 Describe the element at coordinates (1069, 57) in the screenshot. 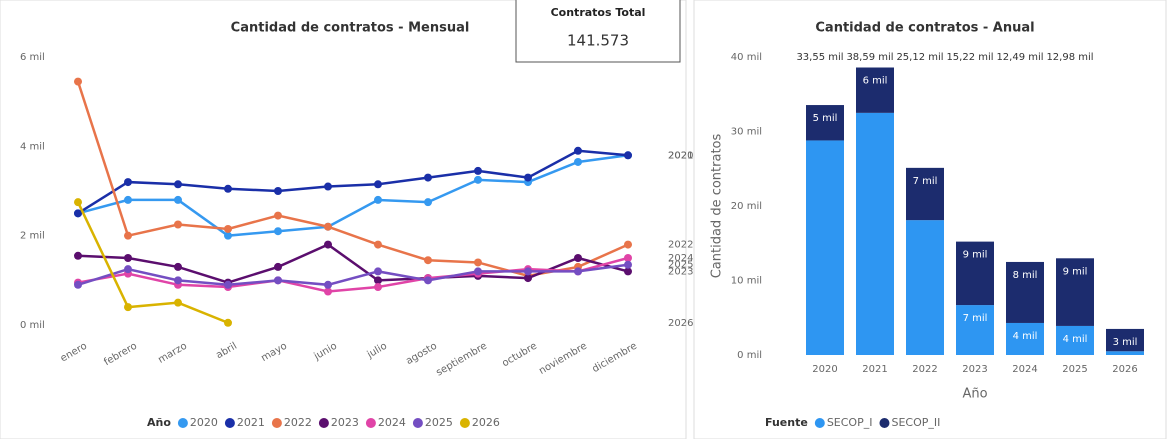

I see `total-label: 12,98 mil` at that location.